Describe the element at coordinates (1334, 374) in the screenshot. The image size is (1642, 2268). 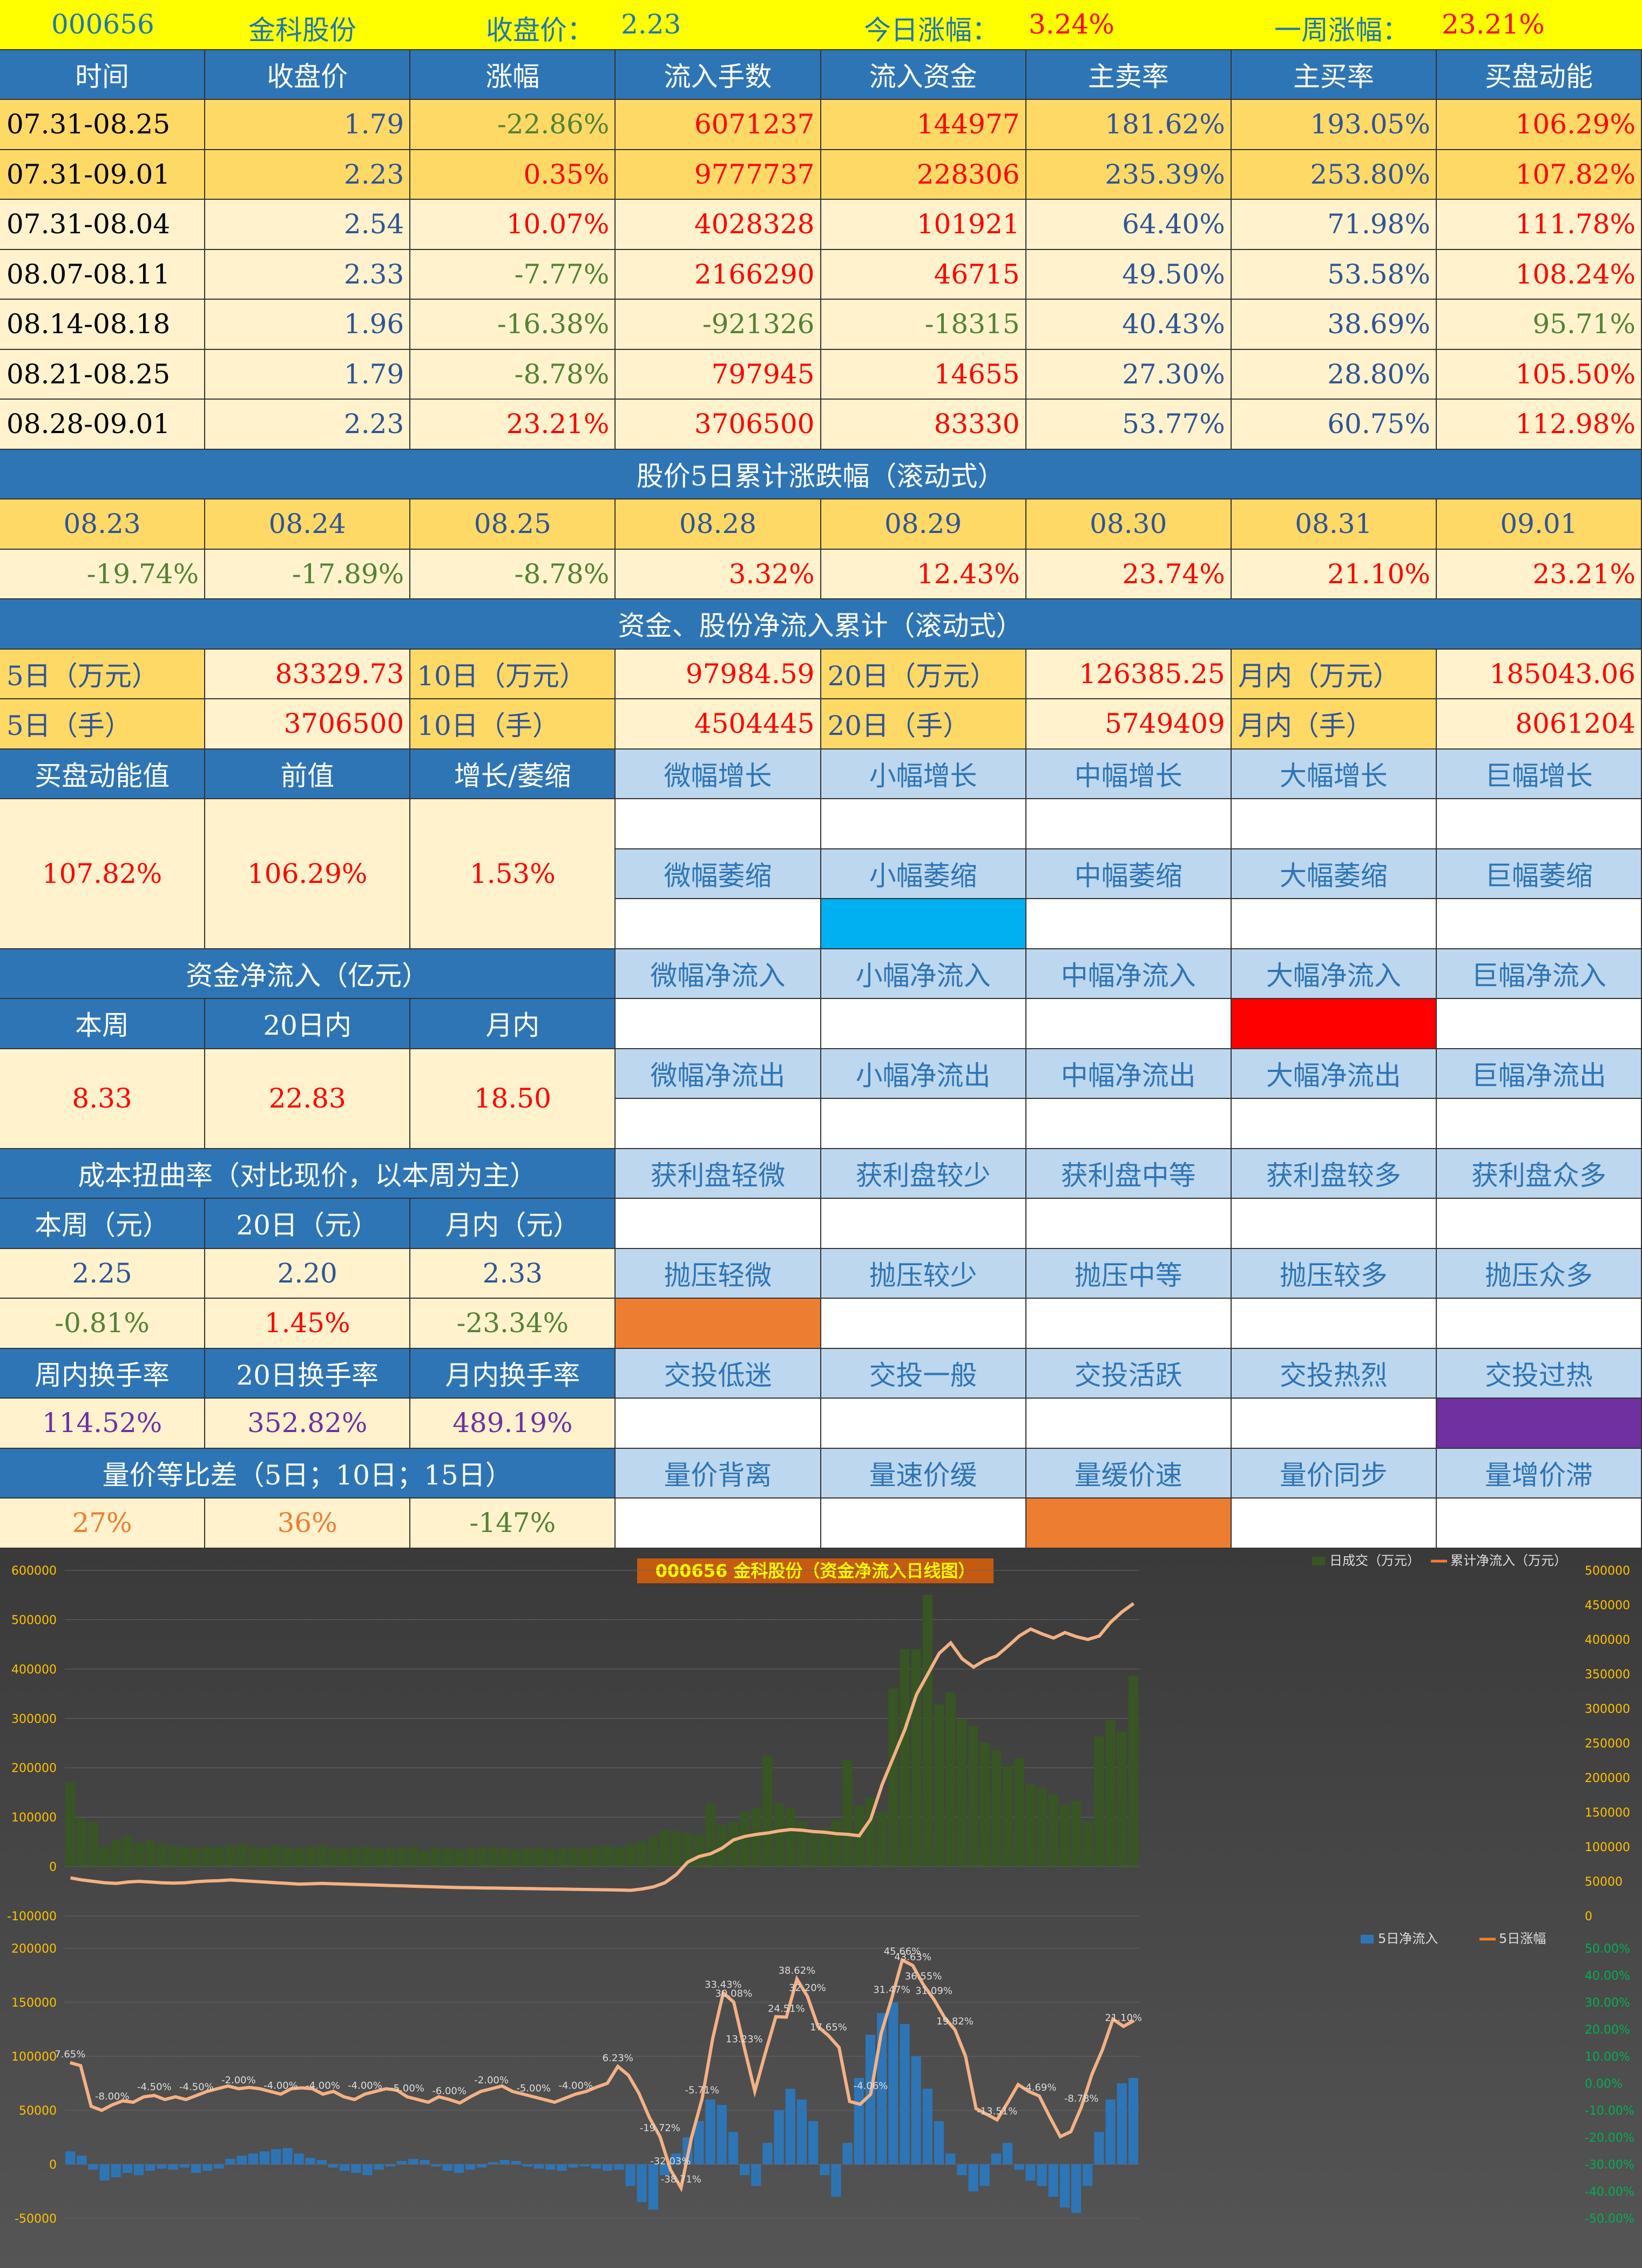
I see `value-cell: 28.80%` at that location.